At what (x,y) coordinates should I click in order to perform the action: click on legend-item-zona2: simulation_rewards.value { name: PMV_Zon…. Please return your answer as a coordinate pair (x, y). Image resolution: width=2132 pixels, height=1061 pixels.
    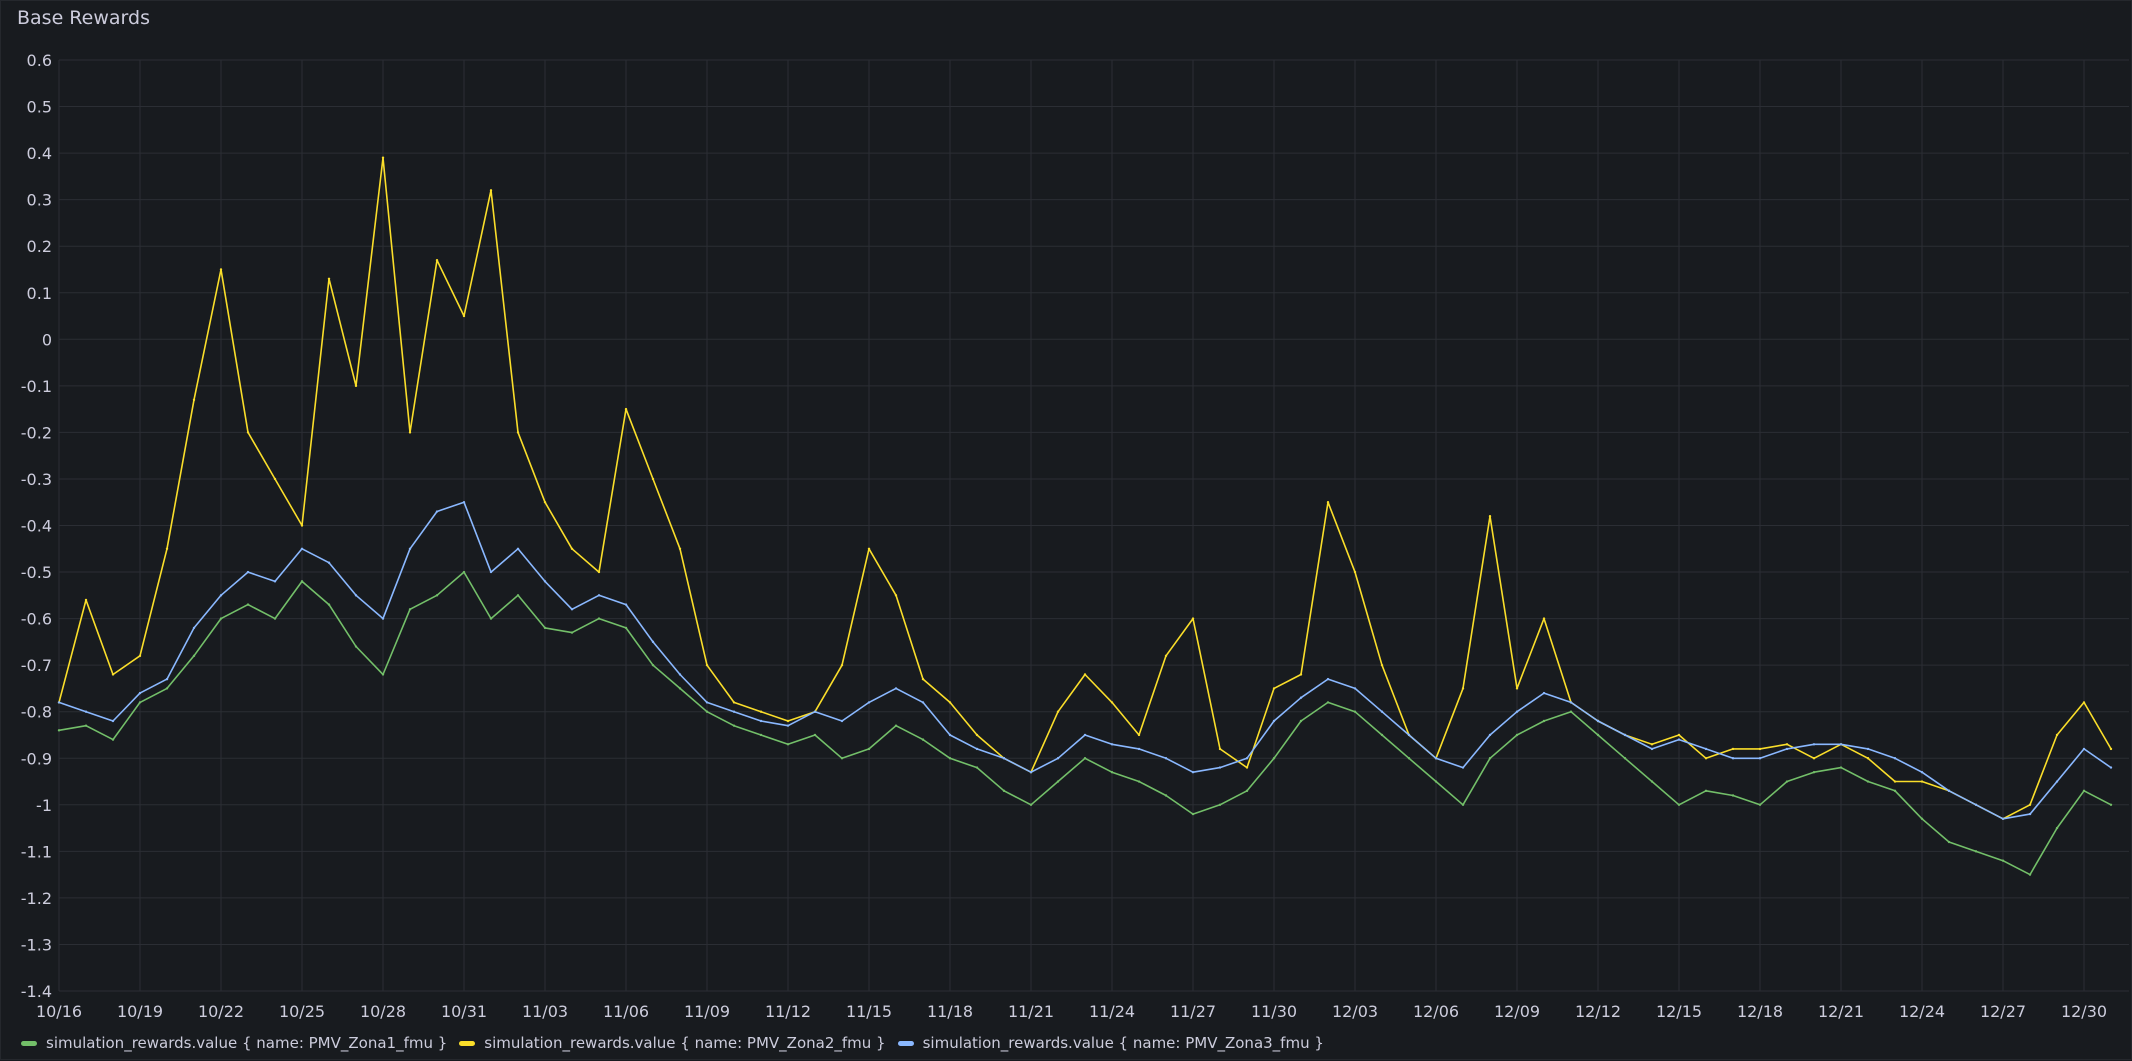
    Looking at the image, I should click on (672, 1043).